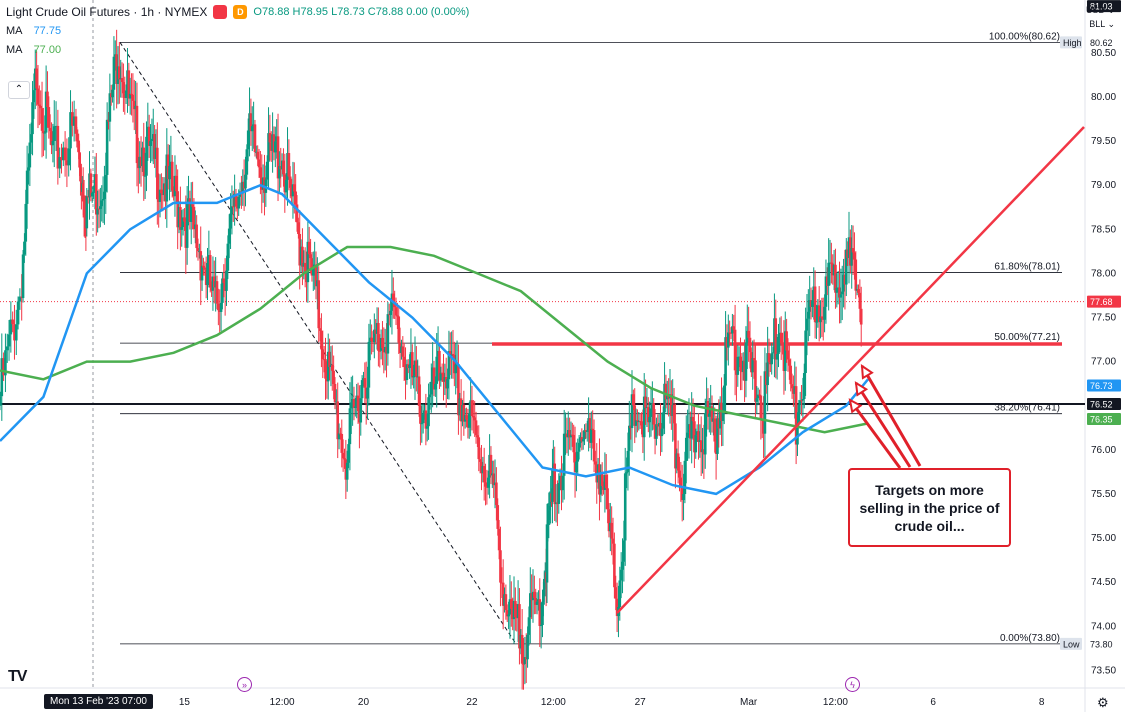 This screenshot has height=712, width=1125. What do you see at coordinates (107, 12) in the screenshot?
I see `symbol-title: Light Crude Oil Futures · 1h · NYMEX` at bounding box center [107, 12].